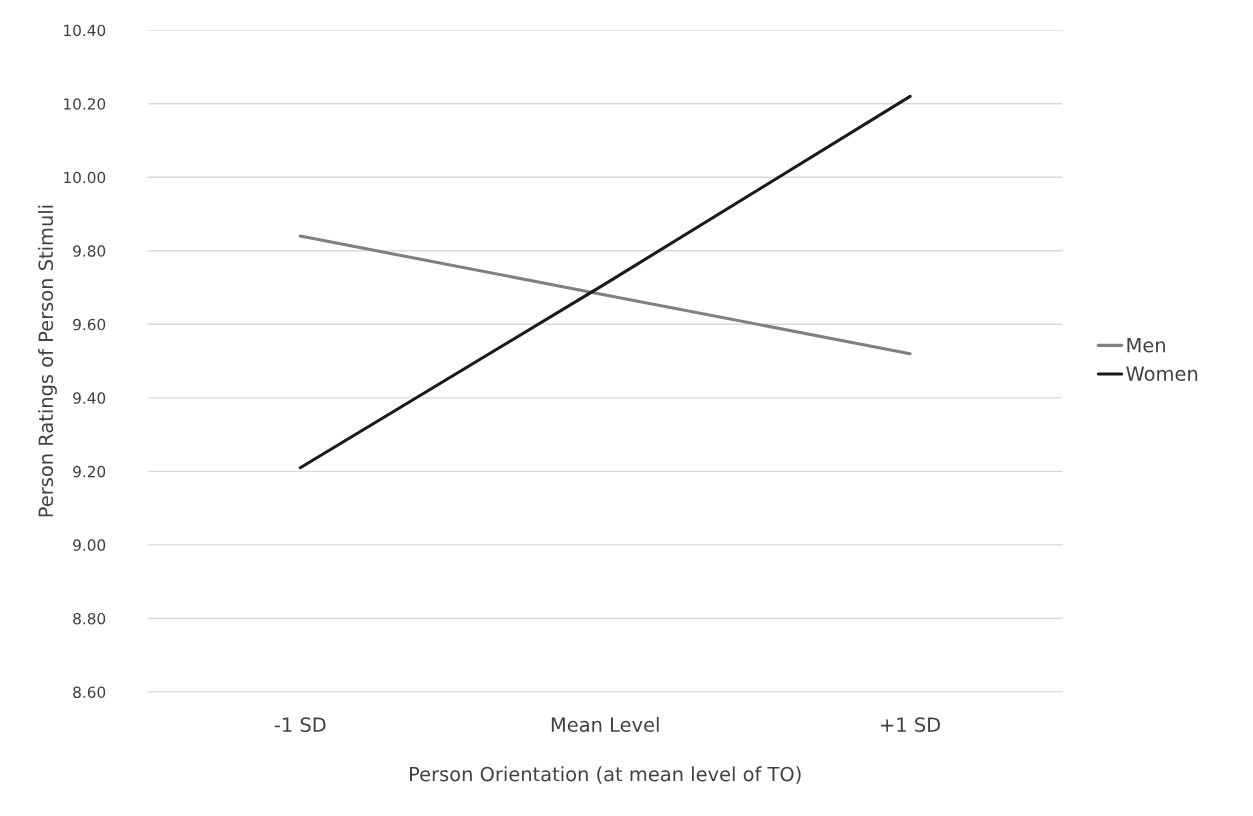 This screenshot has height=816, width=1253. I want to click on y-tick-label: 10.20, so click(85, 104).